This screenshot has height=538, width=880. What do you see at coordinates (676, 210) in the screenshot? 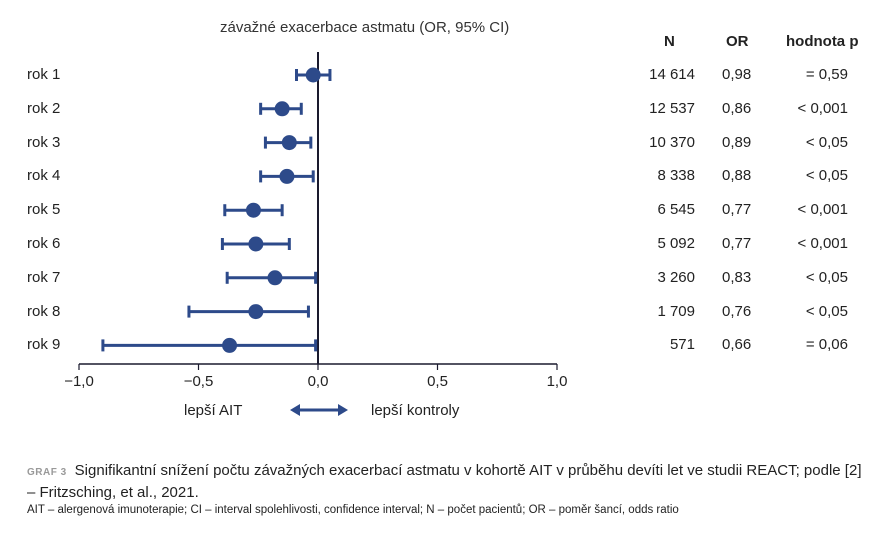
I see `cell-n: 6 545` at bounding box center [676, 210].